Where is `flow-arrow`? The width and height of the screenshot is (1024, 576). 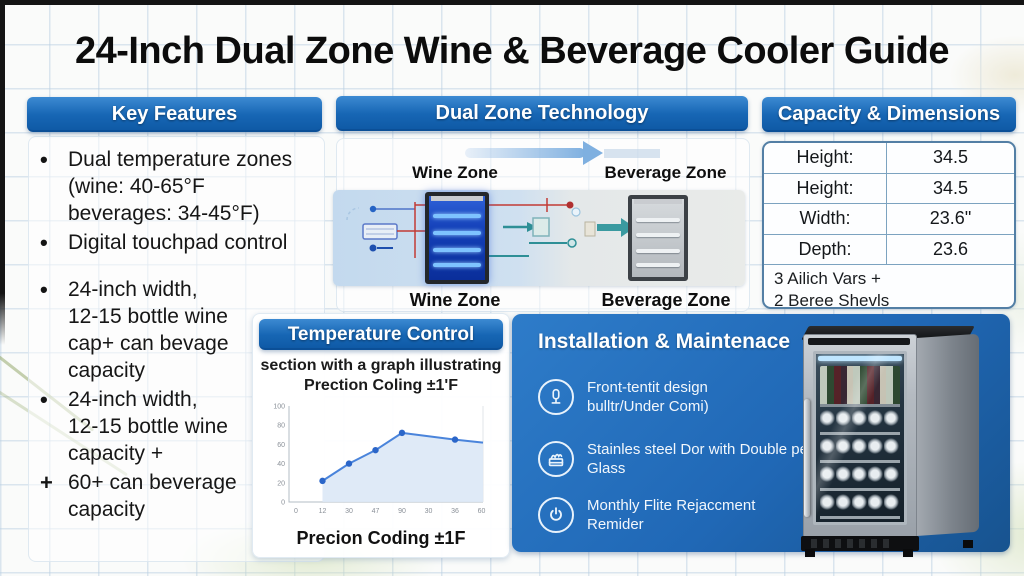
flow-arrow is located at coordinates (525, 153).